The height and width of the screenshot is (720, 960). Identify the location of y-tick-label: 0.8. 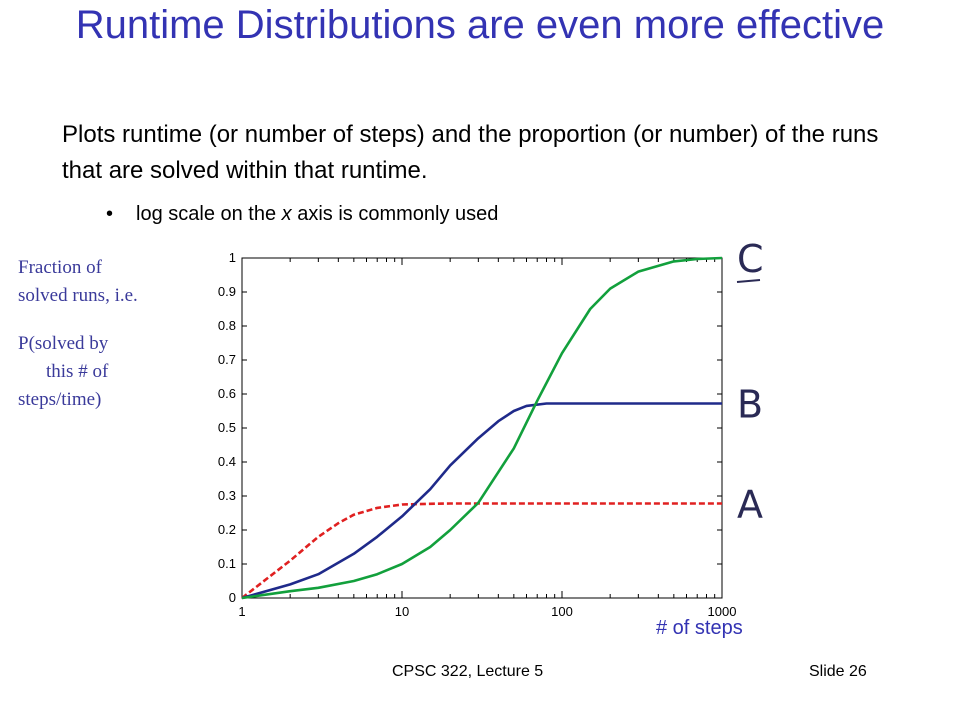
(227, 325).